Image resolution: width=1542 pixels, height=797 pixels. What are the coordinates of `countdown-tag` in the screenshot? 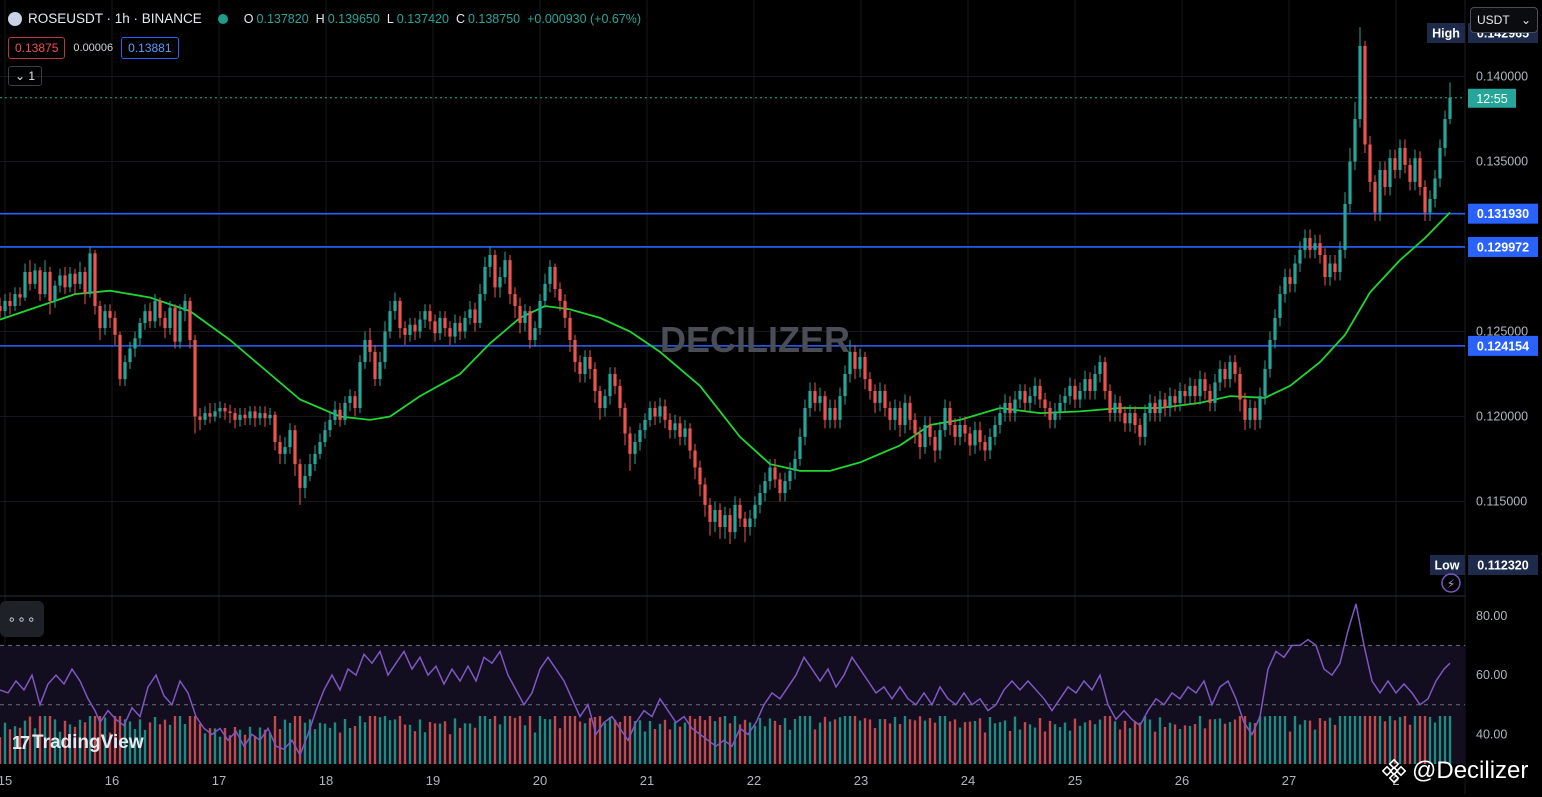 It's located at (1492, 98).